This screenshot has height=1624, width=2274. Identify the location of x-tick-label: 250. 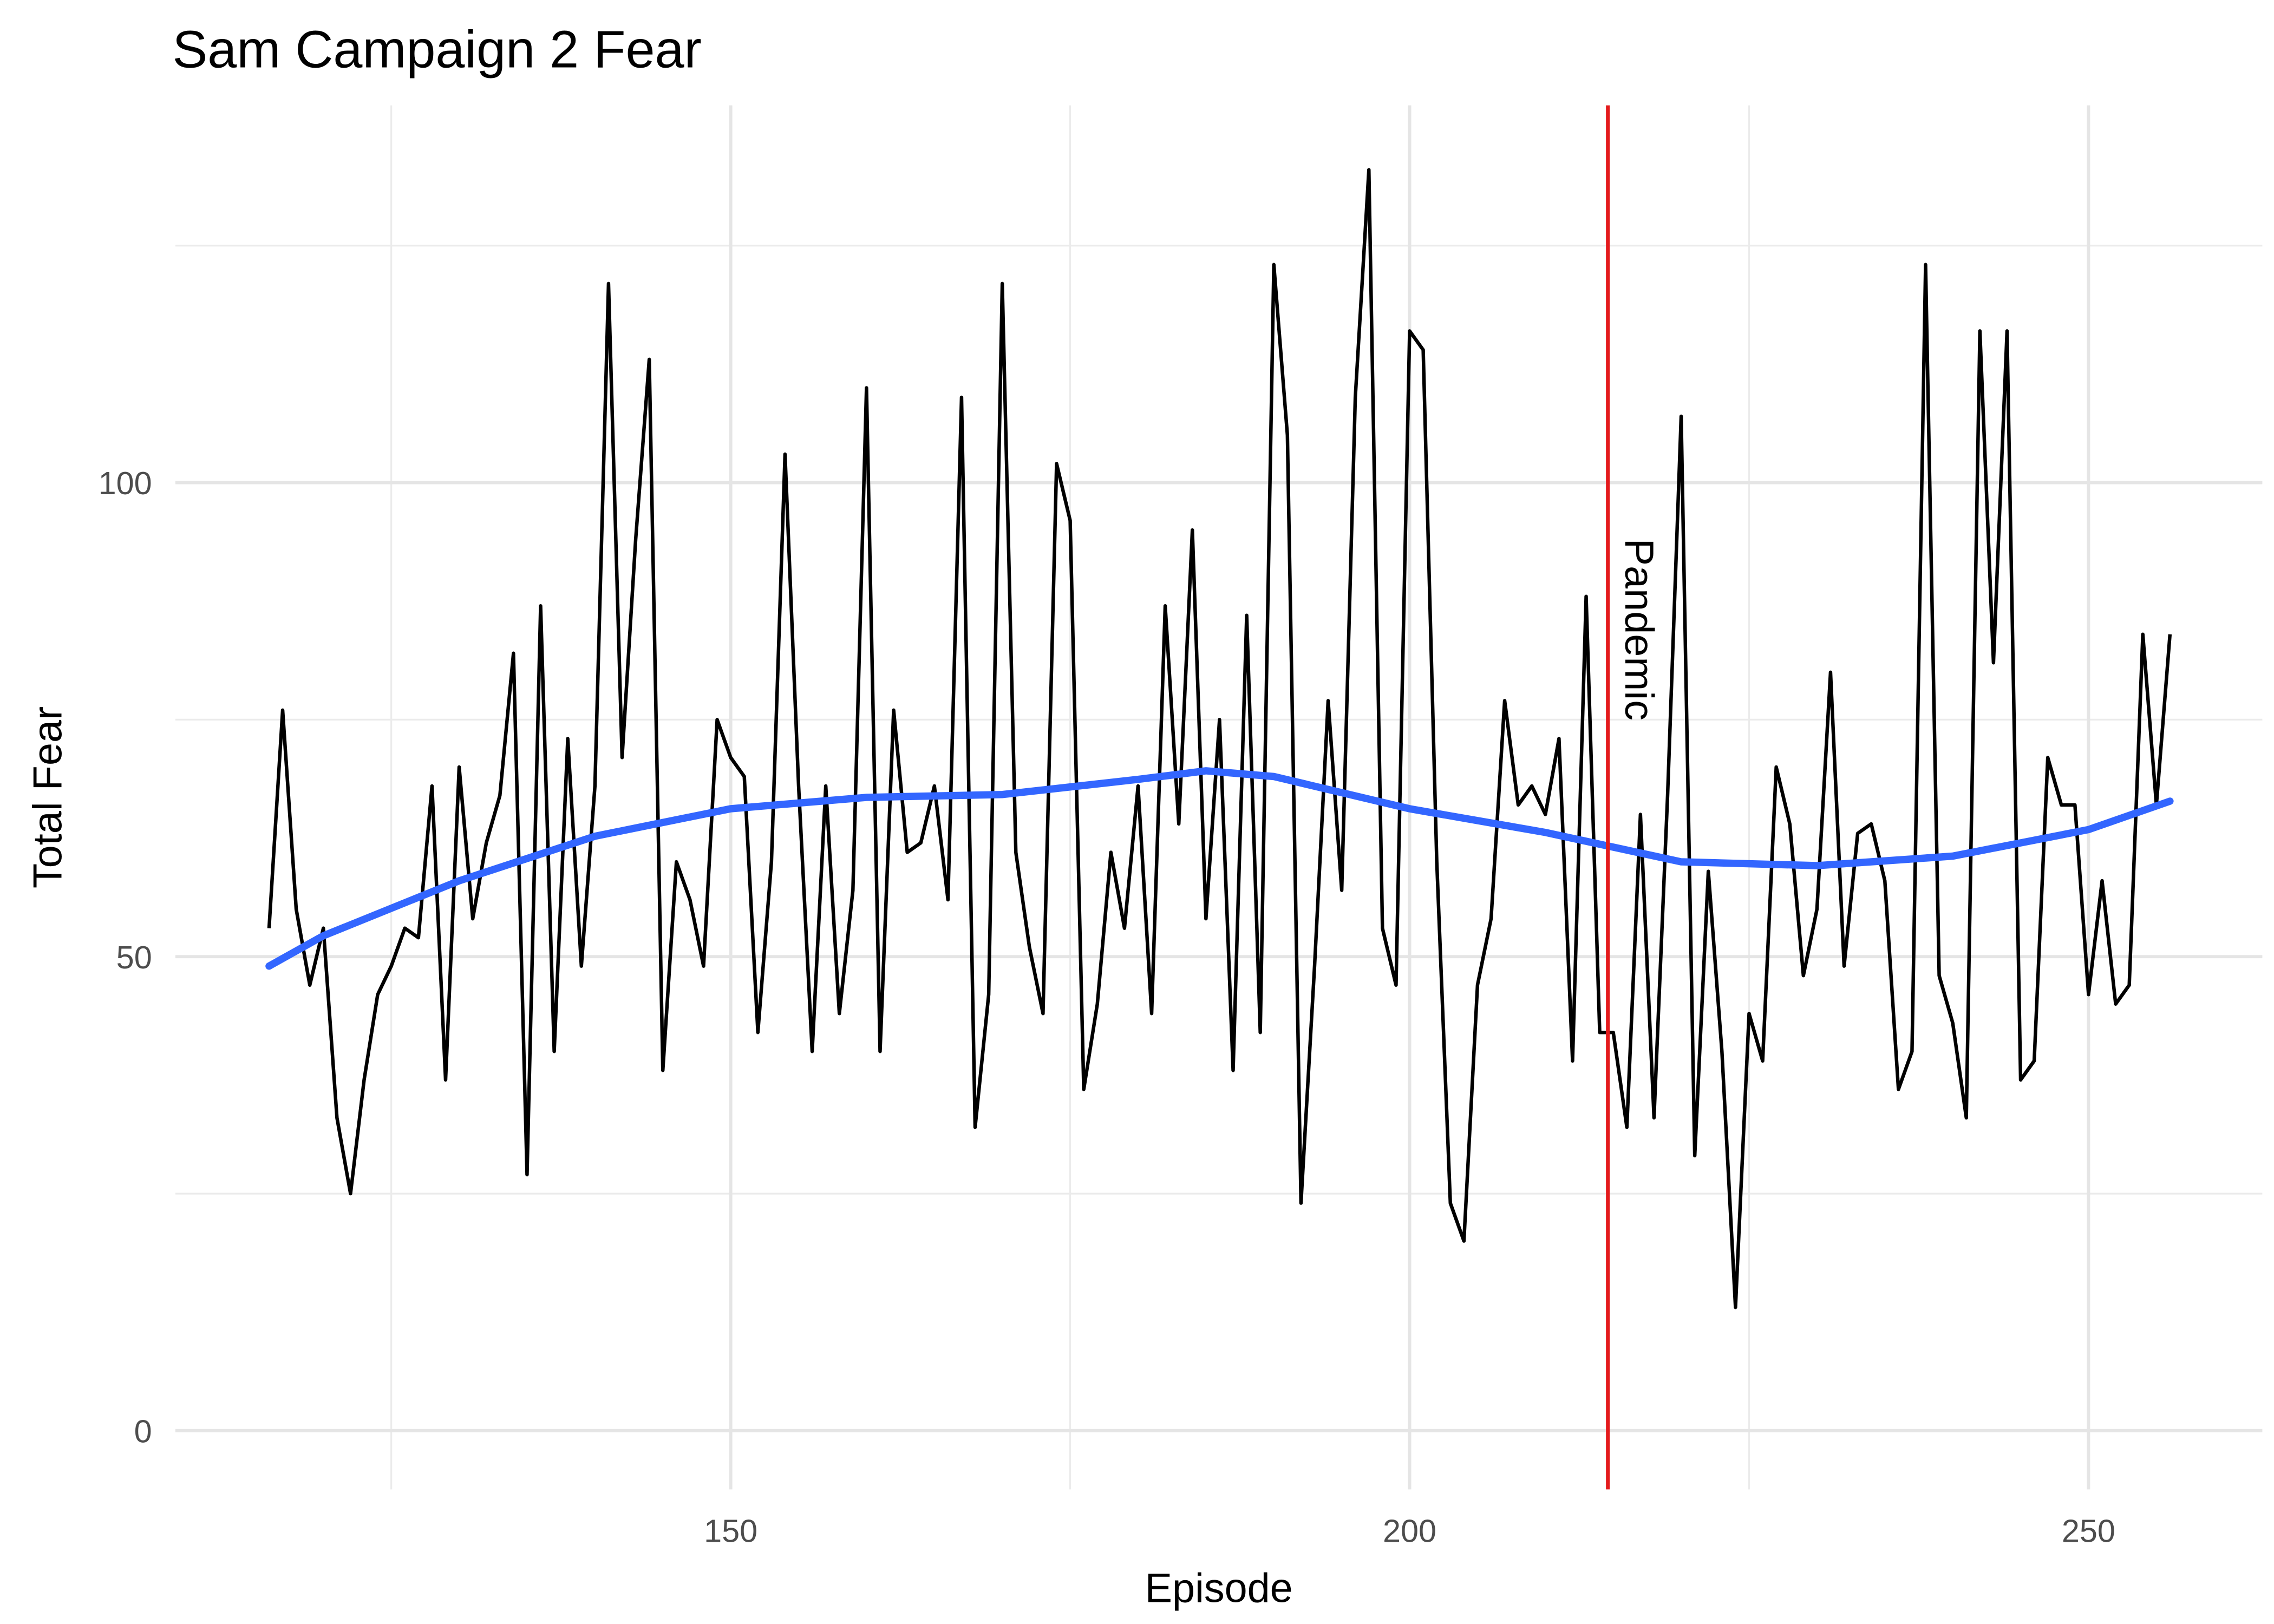
(2088, 1531).